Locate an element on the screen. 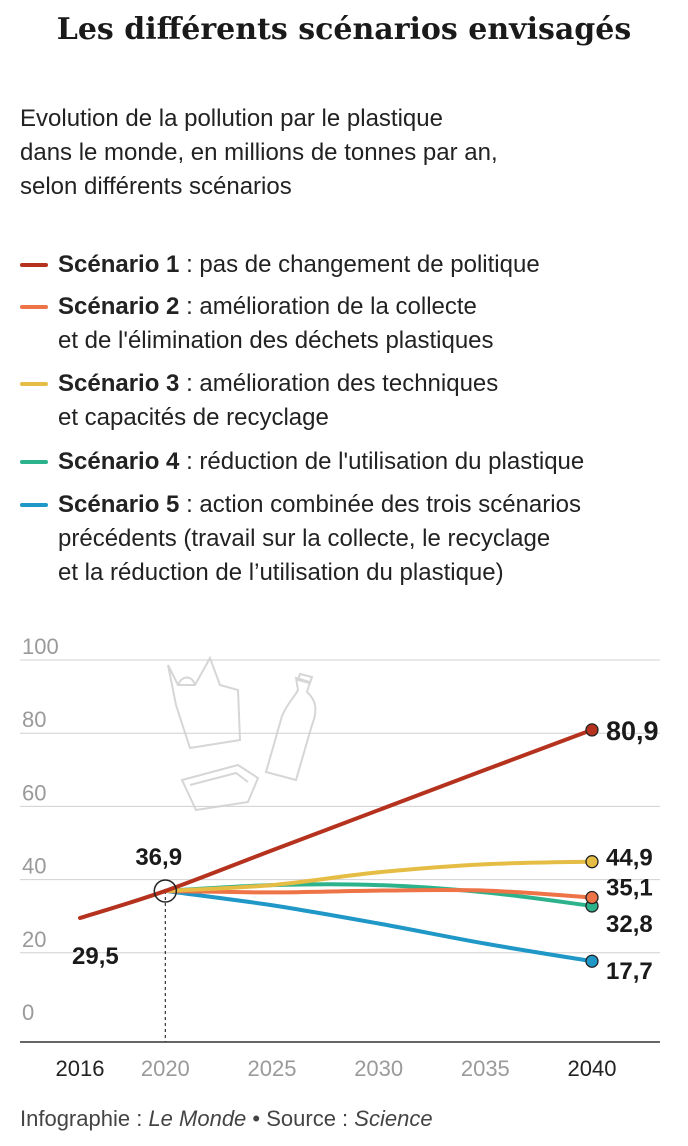  source-outlet: Le Monde is located at coordinates (197, 1118).